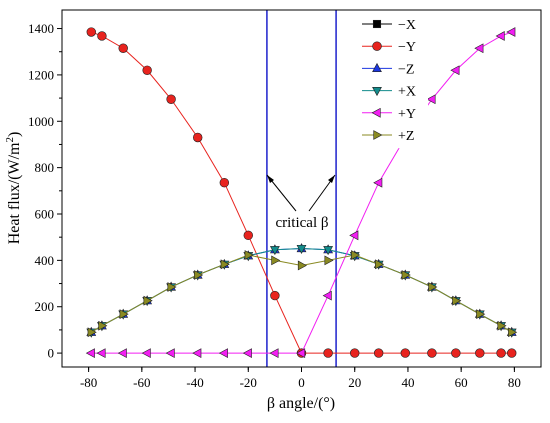 This screenshot has height=423, width=550. Describe the element at coordinates (377, 46) in the screenshot. I see `legend-marker-minus-y` at that location.